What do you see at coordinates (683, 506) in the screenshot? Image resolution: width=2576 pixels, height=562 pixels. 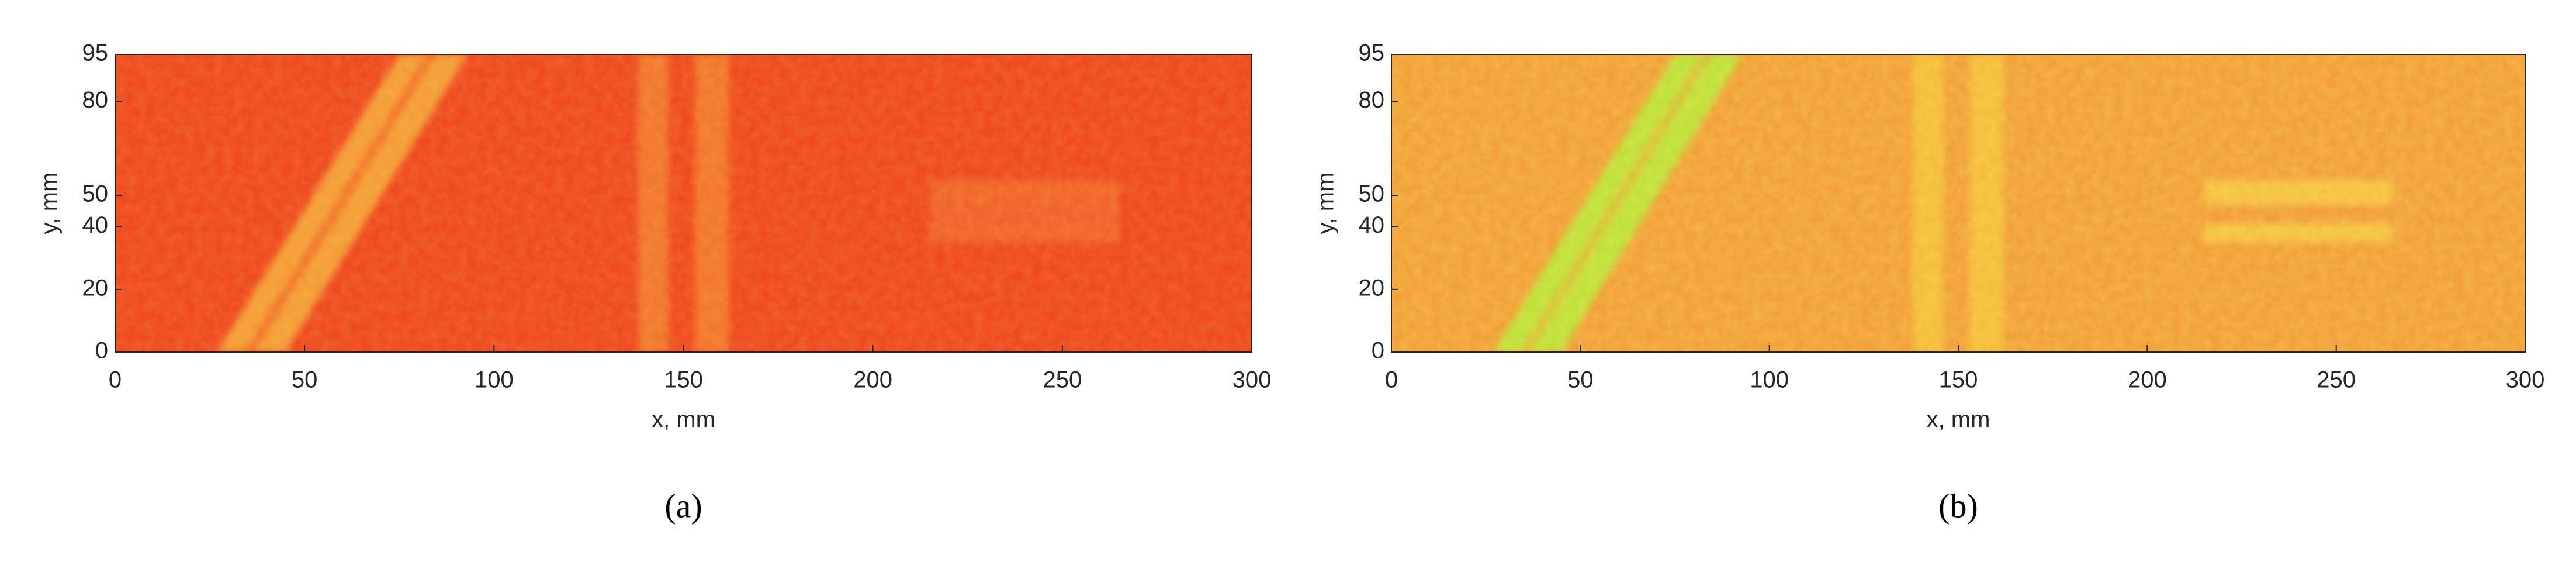 I see `panel-label: (a)` at bounding box center [683, 506].